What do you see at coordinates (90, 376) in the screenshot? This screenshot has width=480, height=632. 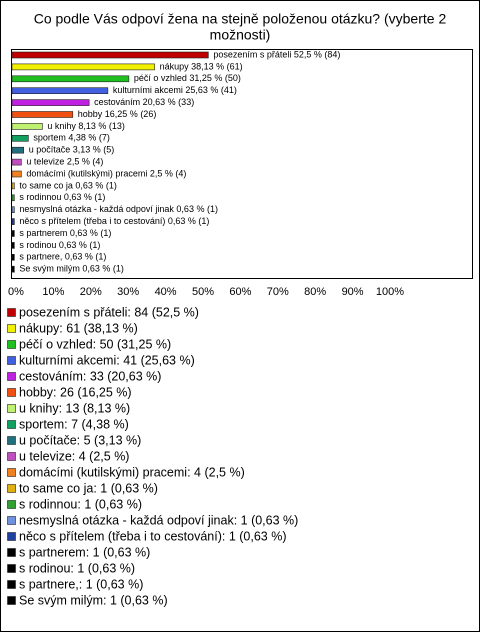 I see `legend-label: cestováním: 33 (20,63 %)` at bounding box center [90, 376].